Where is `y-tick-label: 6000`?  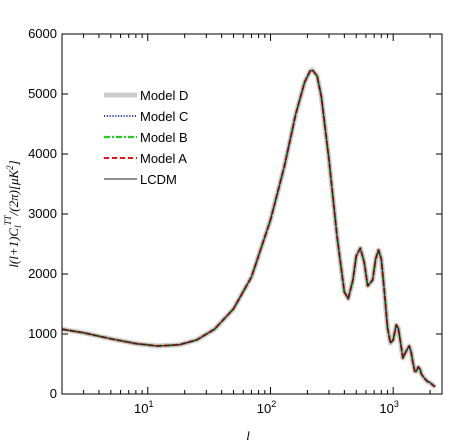 y-tick-label: 6000 is located at coordinates (42, 33).